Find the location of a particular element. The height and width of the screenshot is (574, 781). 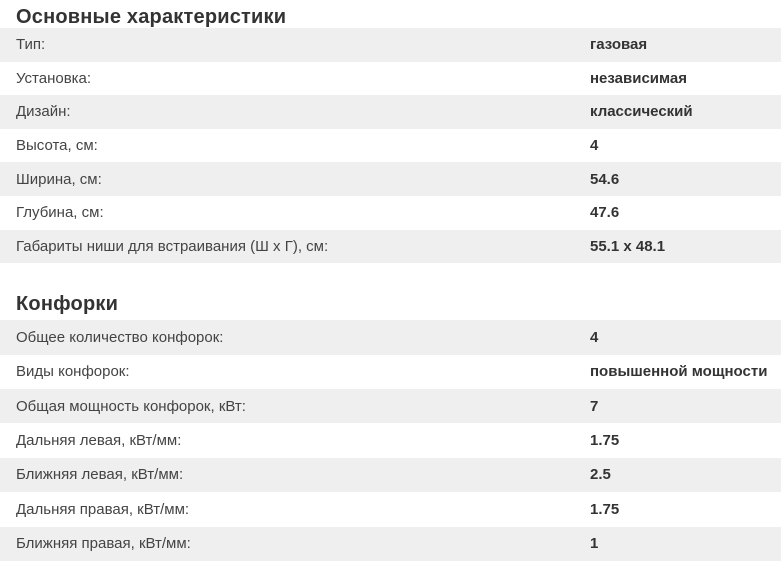

spec-label: Ближняя правая, кВт/мм: is located at coordinates (103, 544).